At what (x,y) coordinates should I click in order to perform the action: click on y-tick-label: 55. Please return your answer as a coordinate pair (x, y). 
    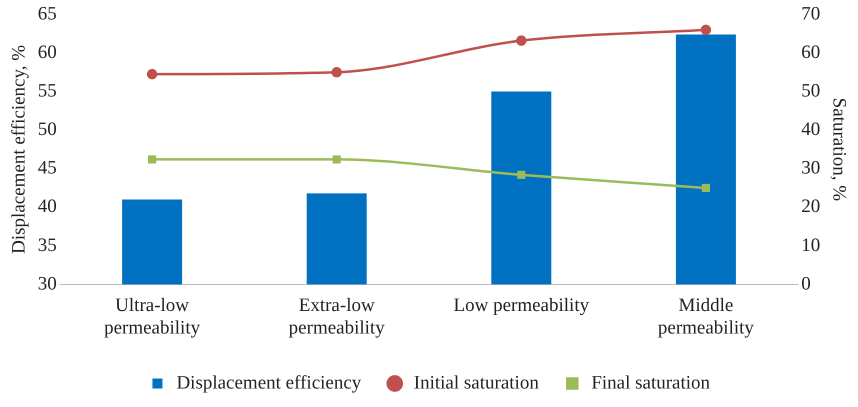
    Looking at the image, I should click on (47, 91).